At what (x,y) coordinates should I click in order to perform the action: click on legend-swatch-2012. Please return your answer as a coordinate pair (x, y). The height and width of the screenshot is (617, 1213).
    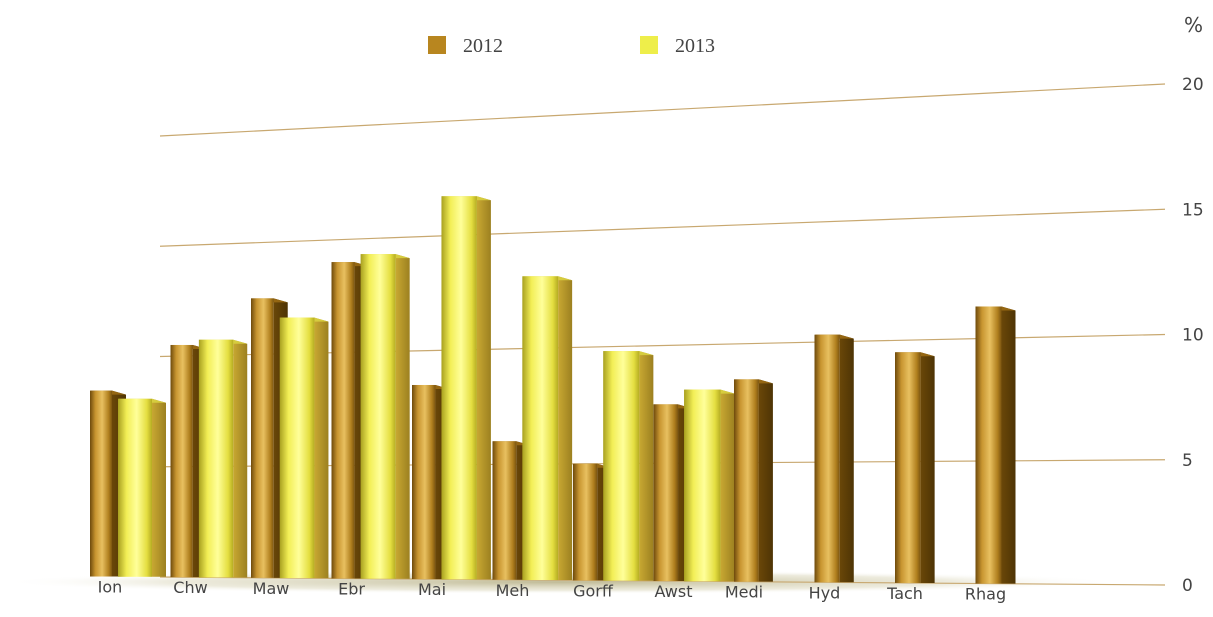
    Looking at the image, I should click on (437, 45).